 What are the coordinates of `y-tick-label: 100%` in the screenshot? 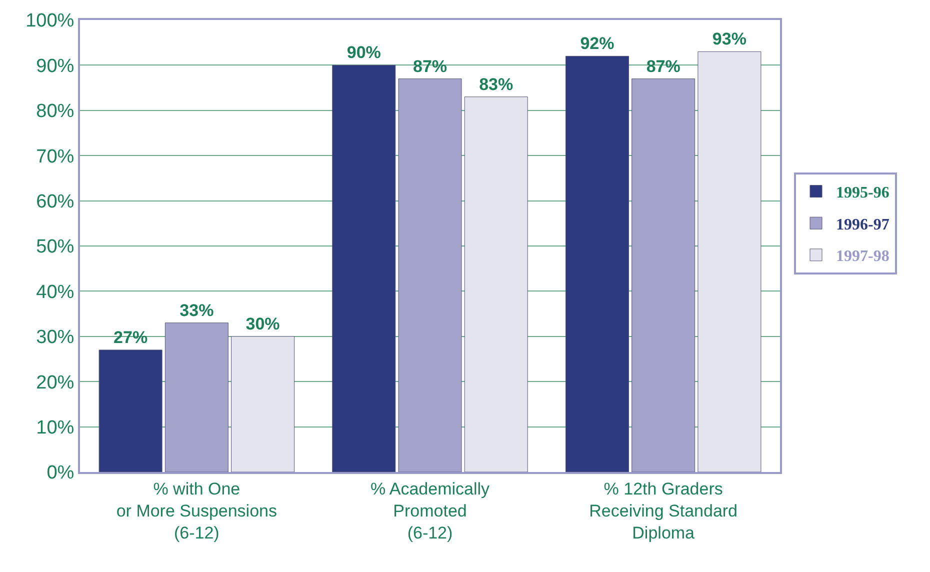 It's located at (50, 21).